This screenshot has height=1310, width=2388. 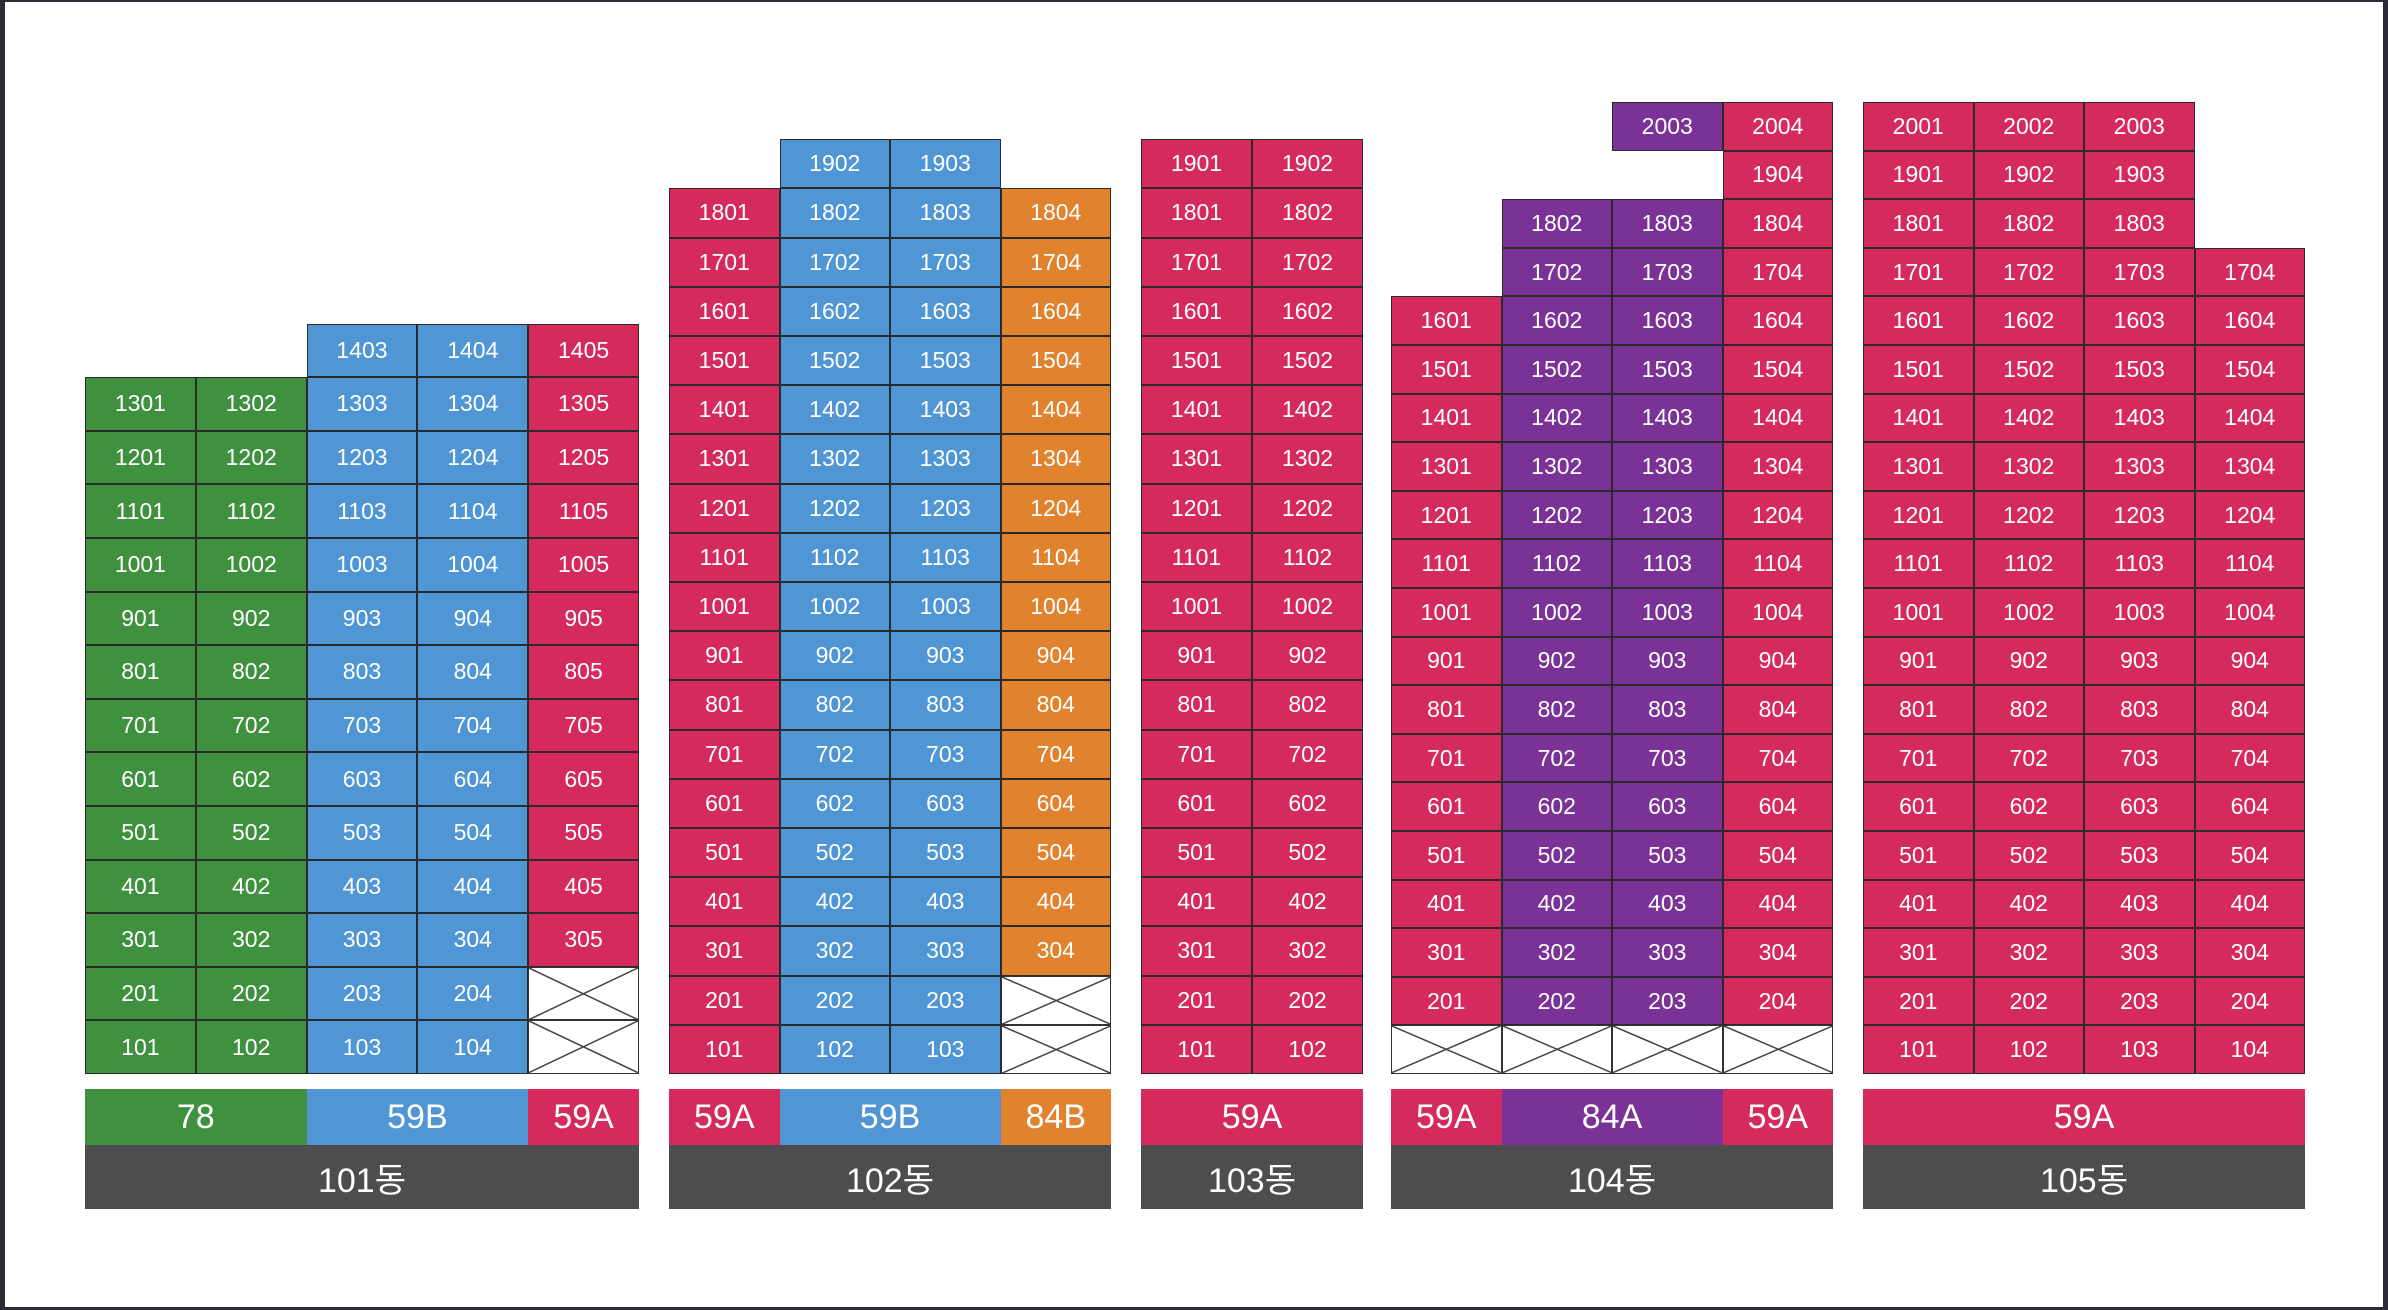 I want to click on unit-cell: 304, so click(x=1055, y=951).